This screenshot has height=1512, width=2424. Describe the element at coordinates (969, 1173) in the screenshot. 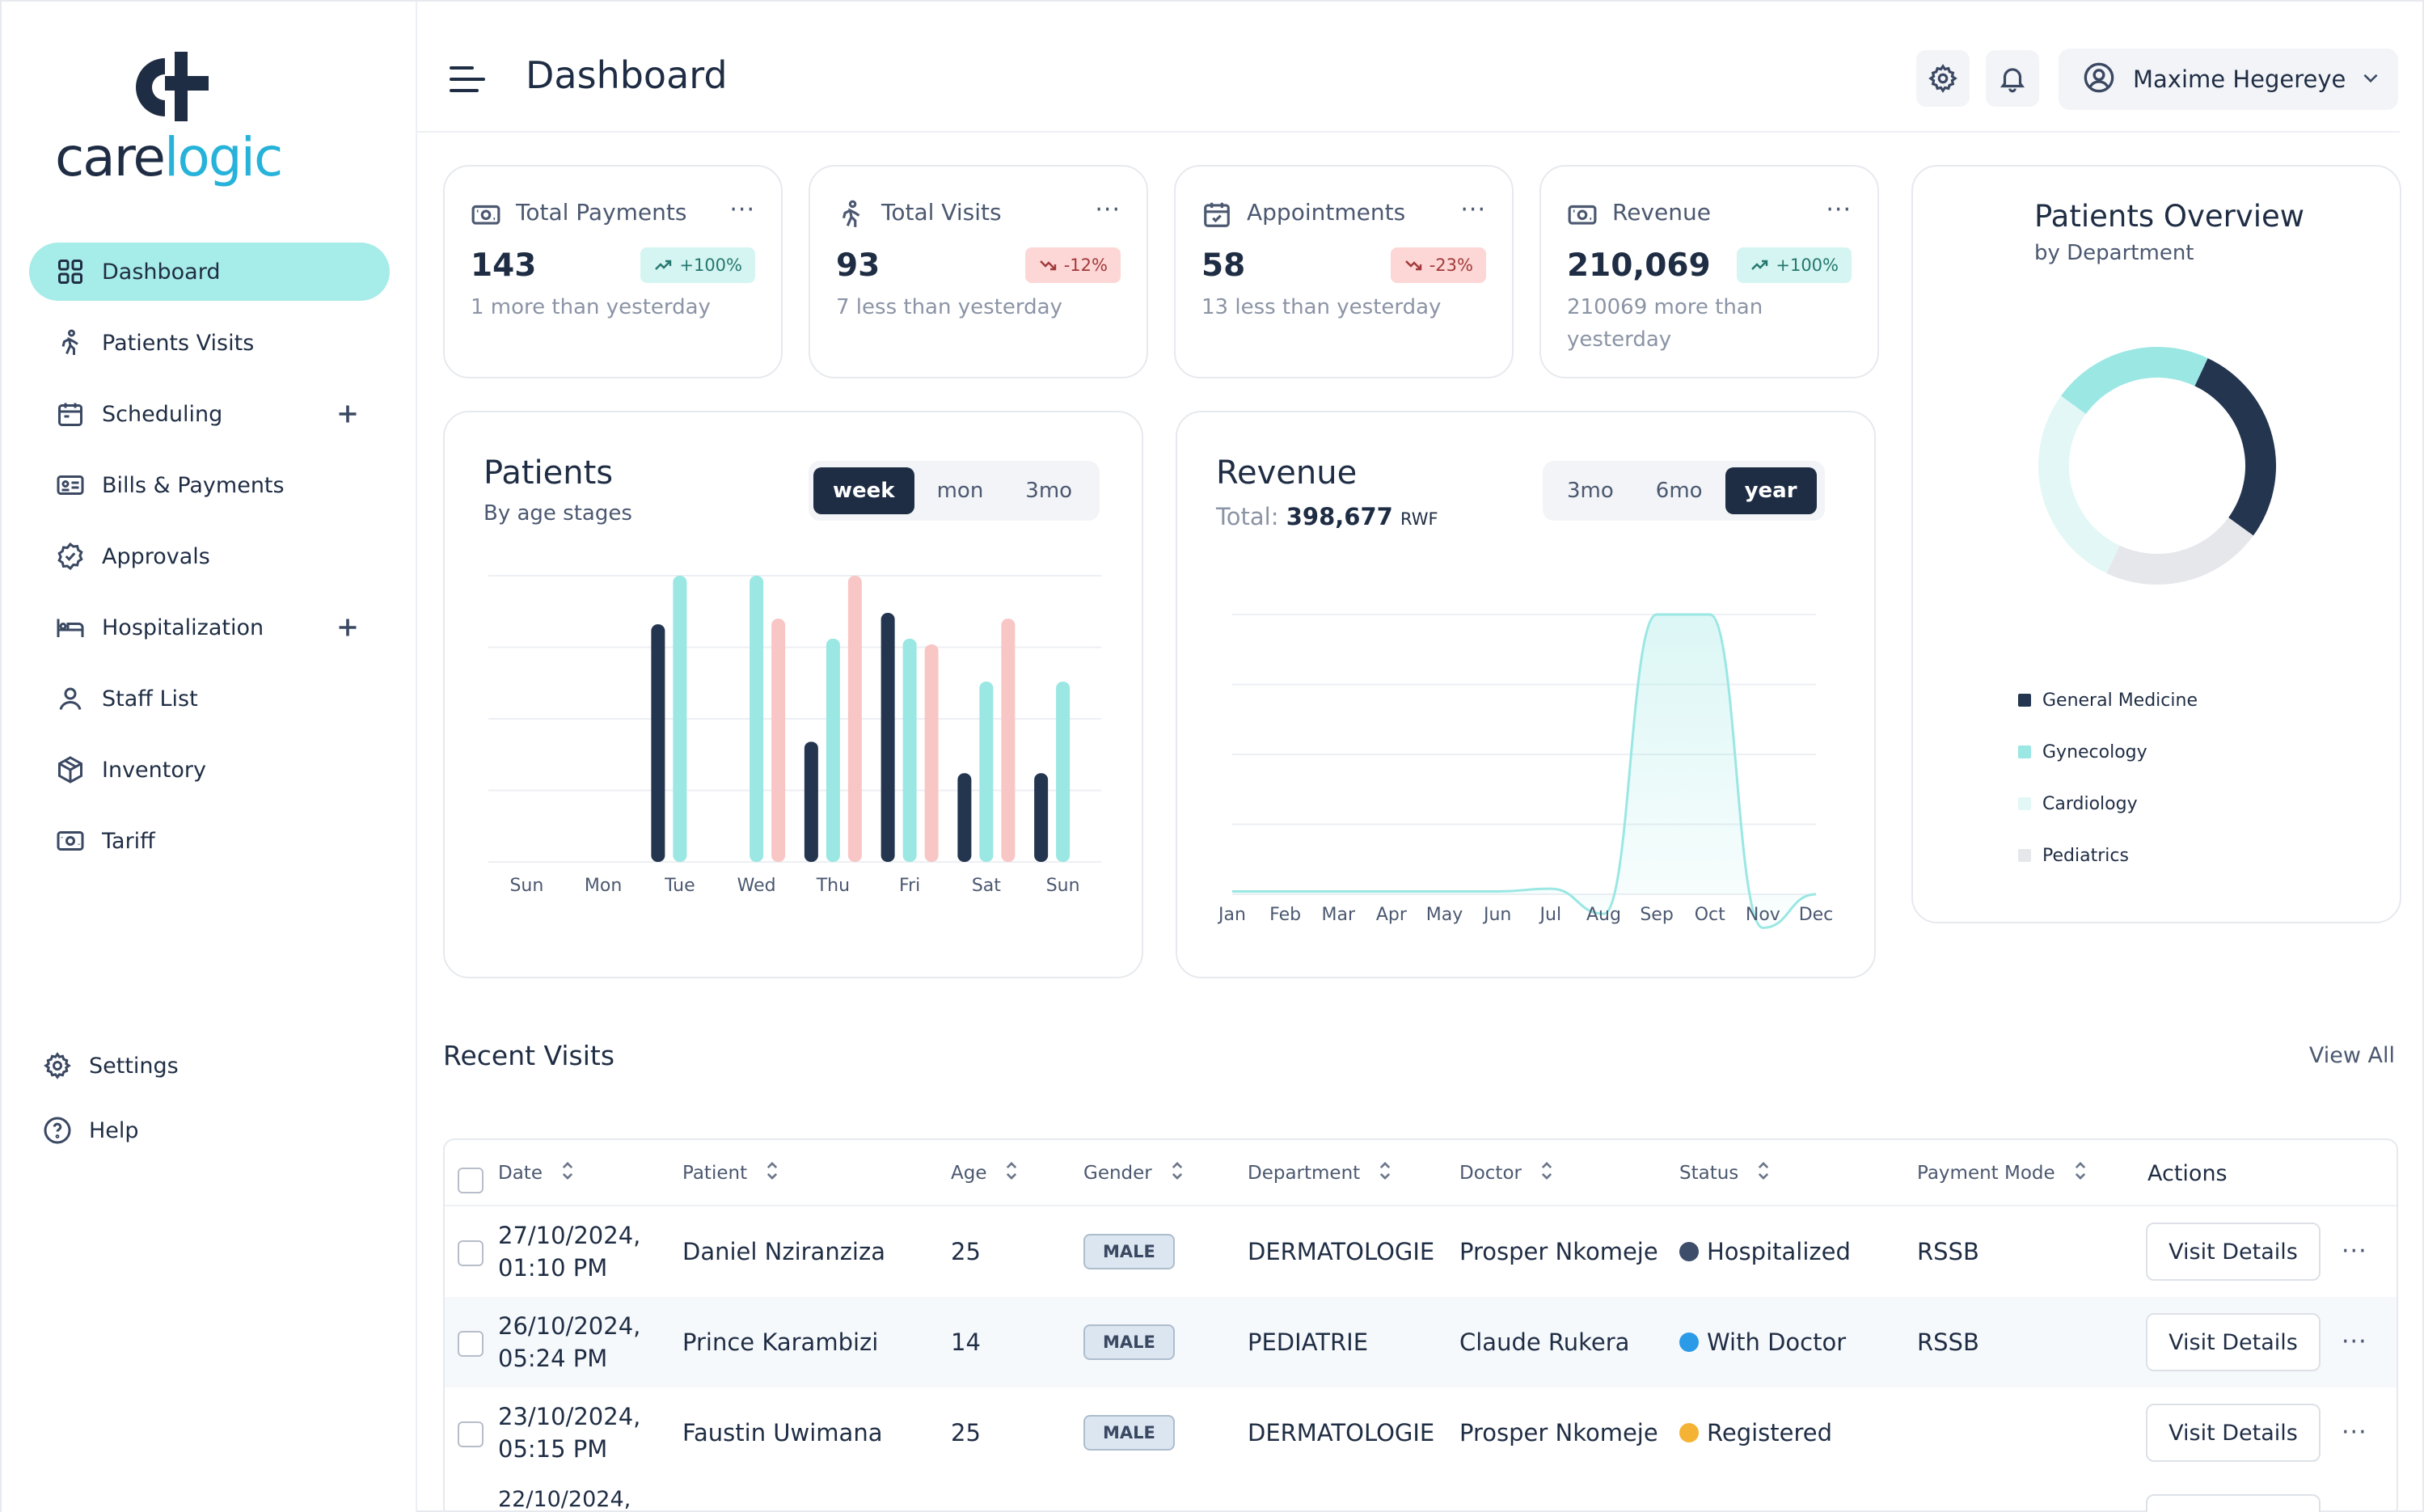

I see `column-header-label: Age` at that location.